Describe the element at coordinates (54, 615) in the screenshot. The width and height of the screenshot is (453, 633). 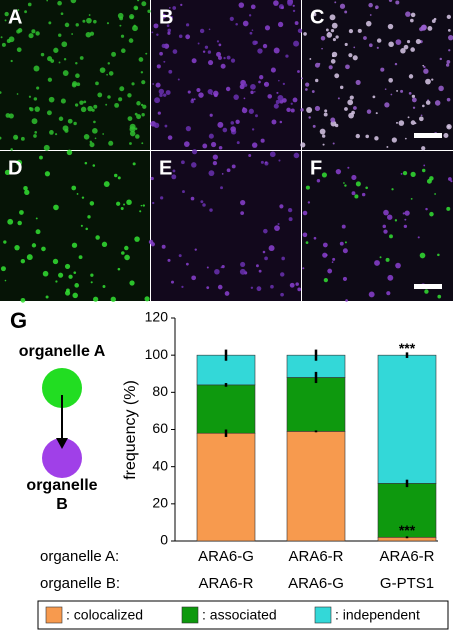
I see `legend-swatch` at that location.